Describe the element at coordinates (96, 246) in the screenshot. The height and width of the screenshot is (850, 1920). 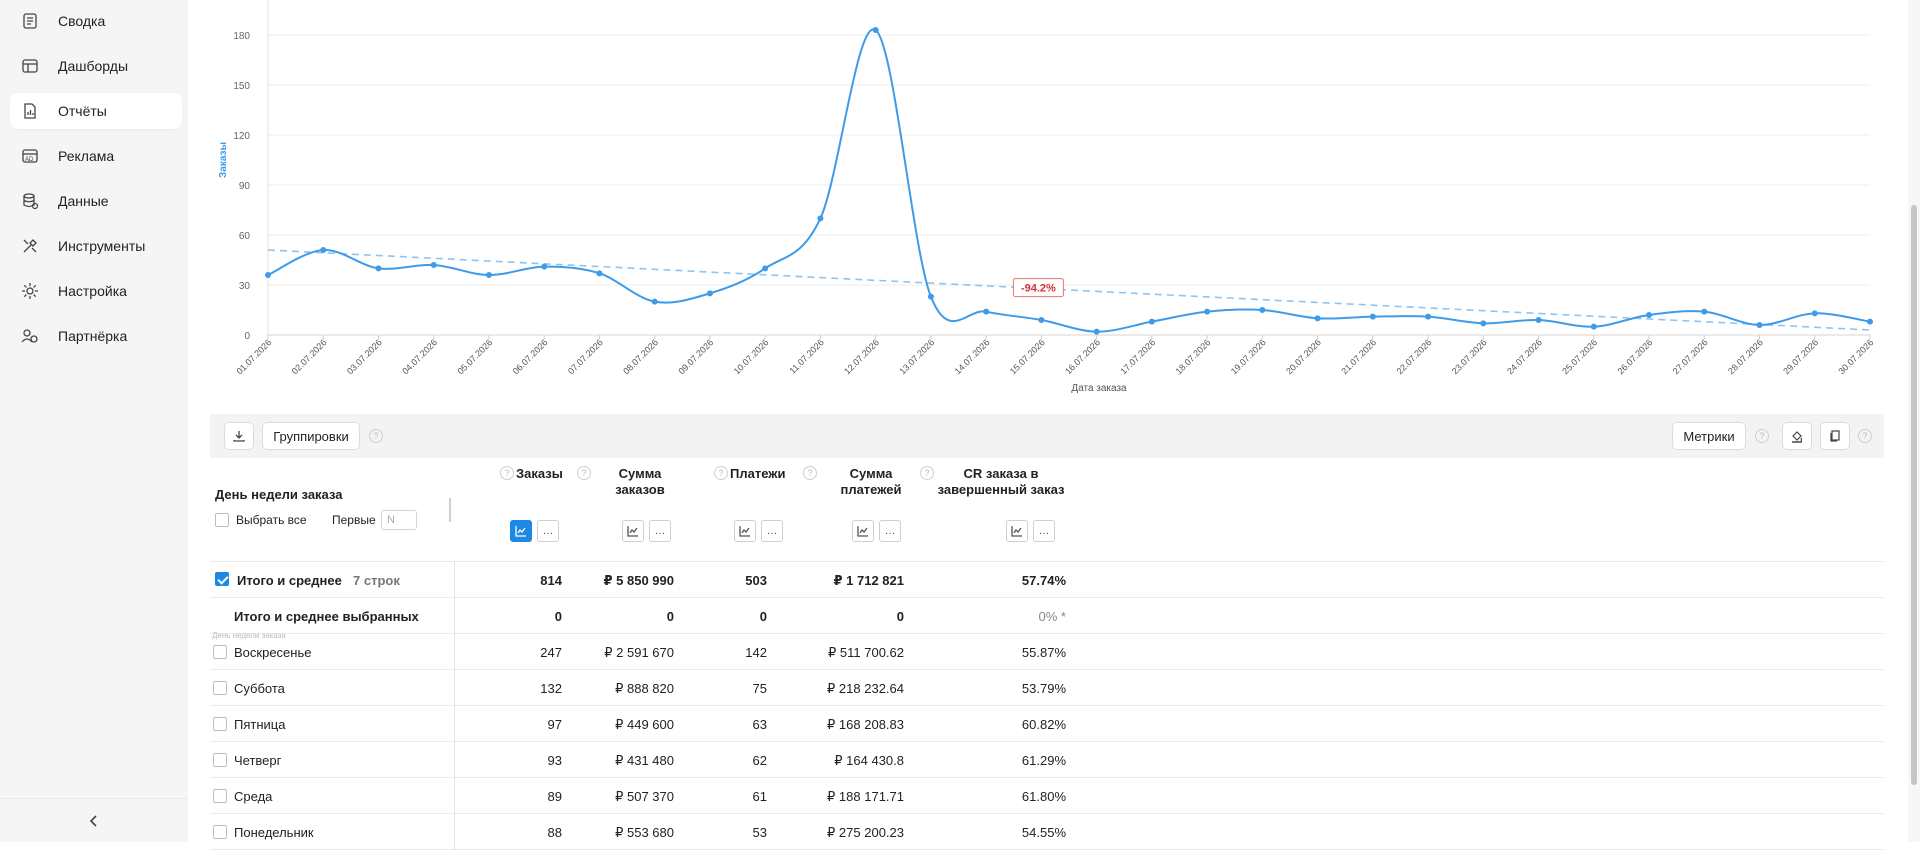
I see `sidebar-item-5: Инструменты` at that location.